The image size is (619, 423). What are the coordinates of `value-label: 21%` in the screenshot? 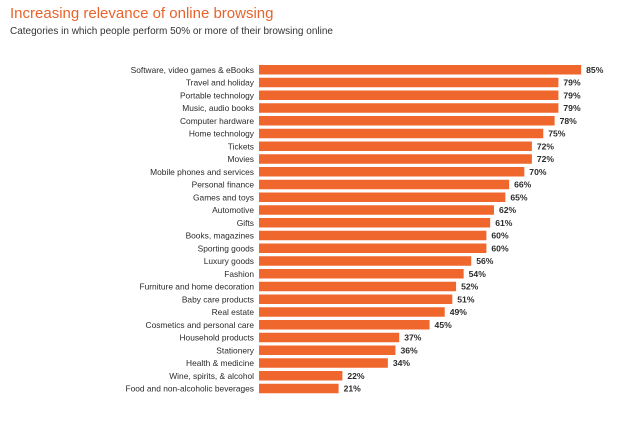 It's located at (353, 389).